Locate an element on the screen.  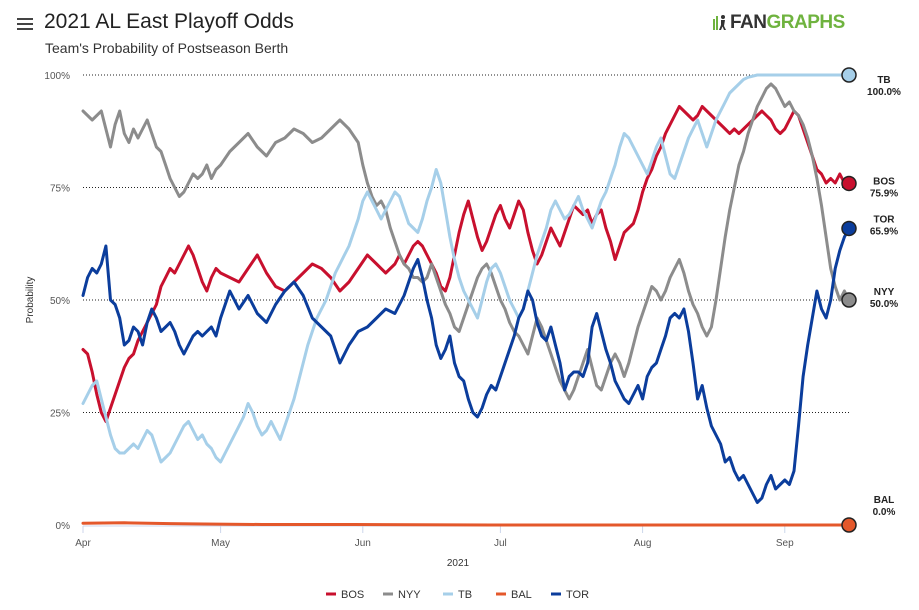
end-marker-bal is located at coordinates (849, 525).